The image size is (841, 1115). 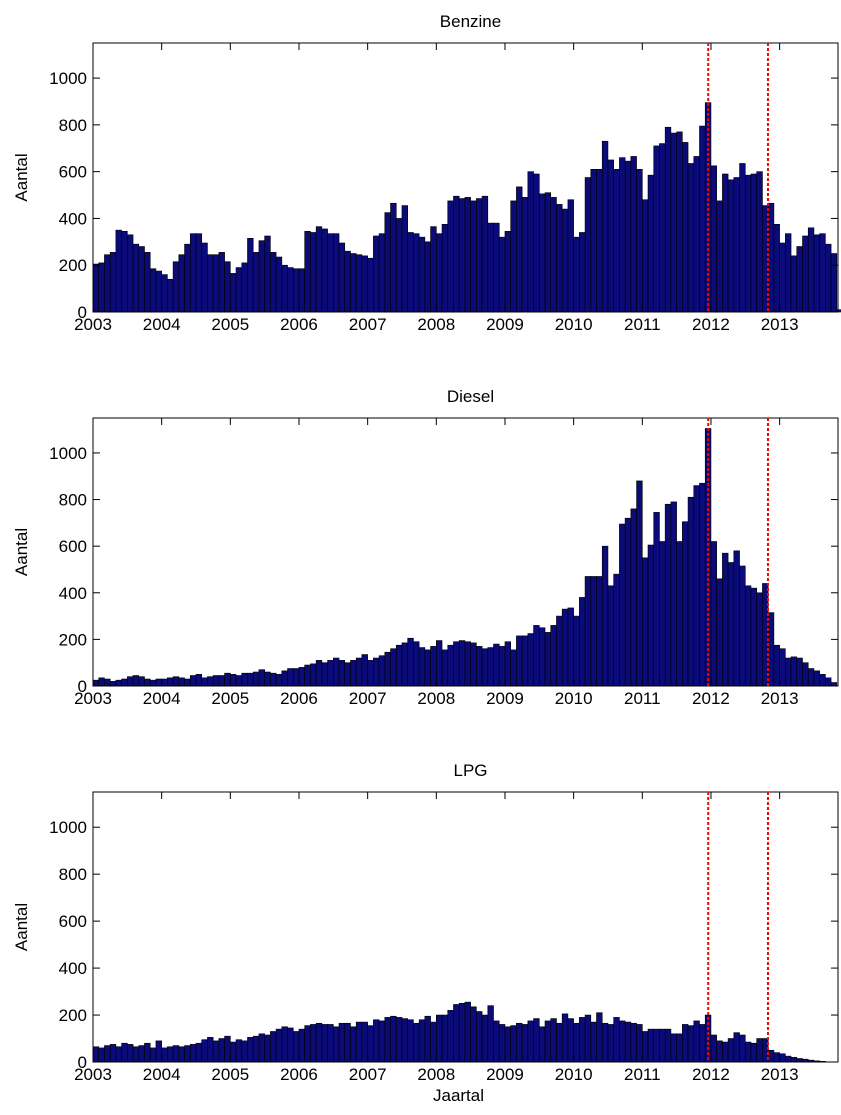 What do you see at coordinates (93, 324) in the screenshot?
I see `x-tick-label: 2003` at bounding box center [93, 324].